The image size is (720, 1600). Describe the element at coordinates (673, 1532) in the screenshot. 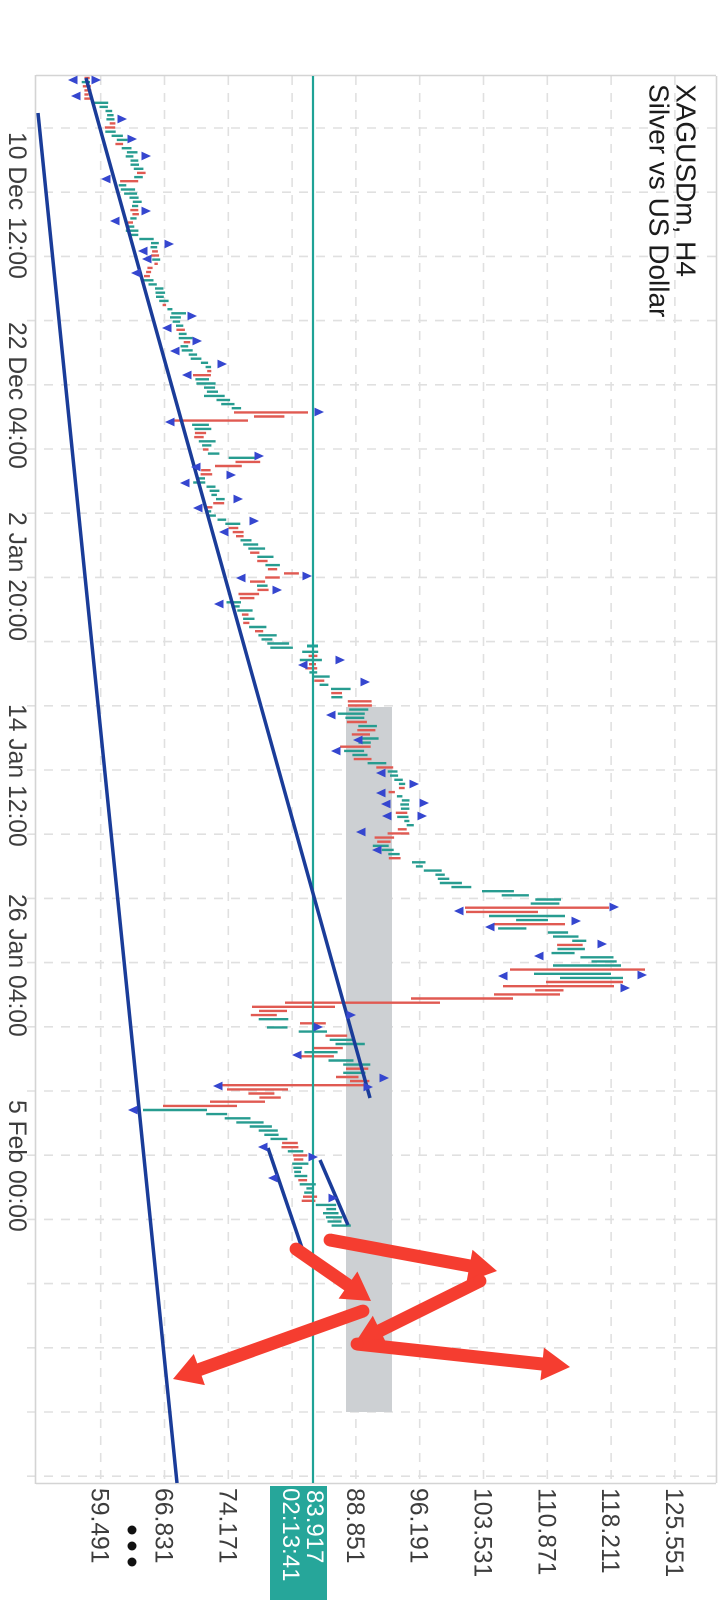

I see `svg-text: 125.551` at that location.